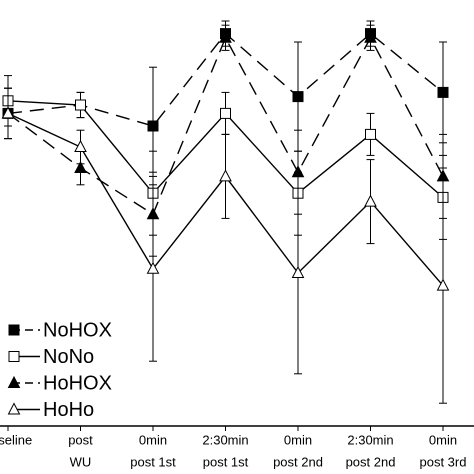 The width and height of the screenshot is (474, 474). Describe the element at coordinates (80, 439) in the screenshot. I see `x-tick-label: post` at that location.